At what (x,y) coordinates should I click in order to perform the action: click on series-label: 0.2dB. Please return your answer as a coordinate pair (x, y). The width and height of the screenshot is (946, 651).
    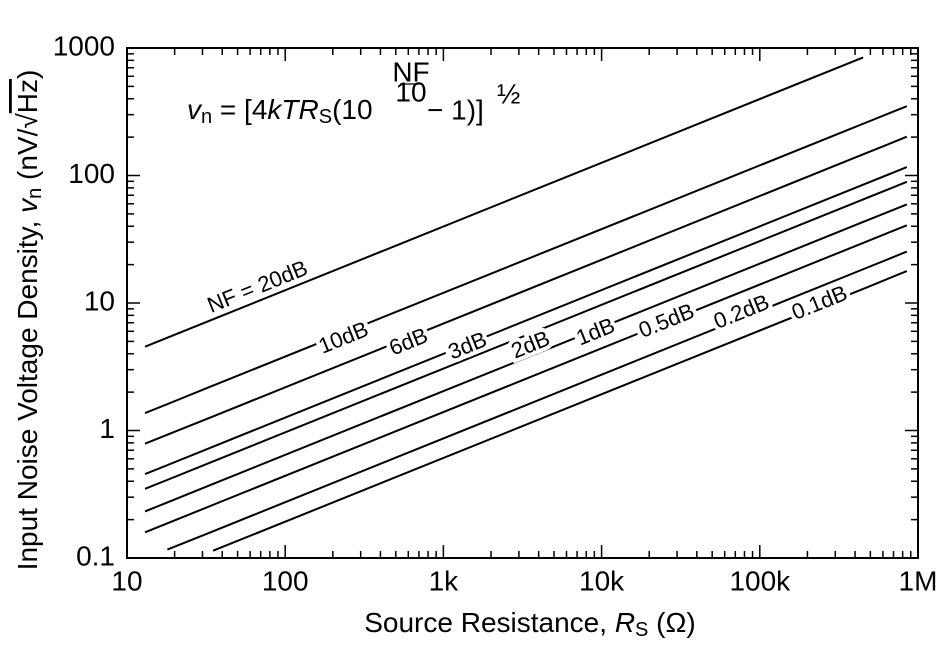
    Looking at the image, I should click on (741, 311).